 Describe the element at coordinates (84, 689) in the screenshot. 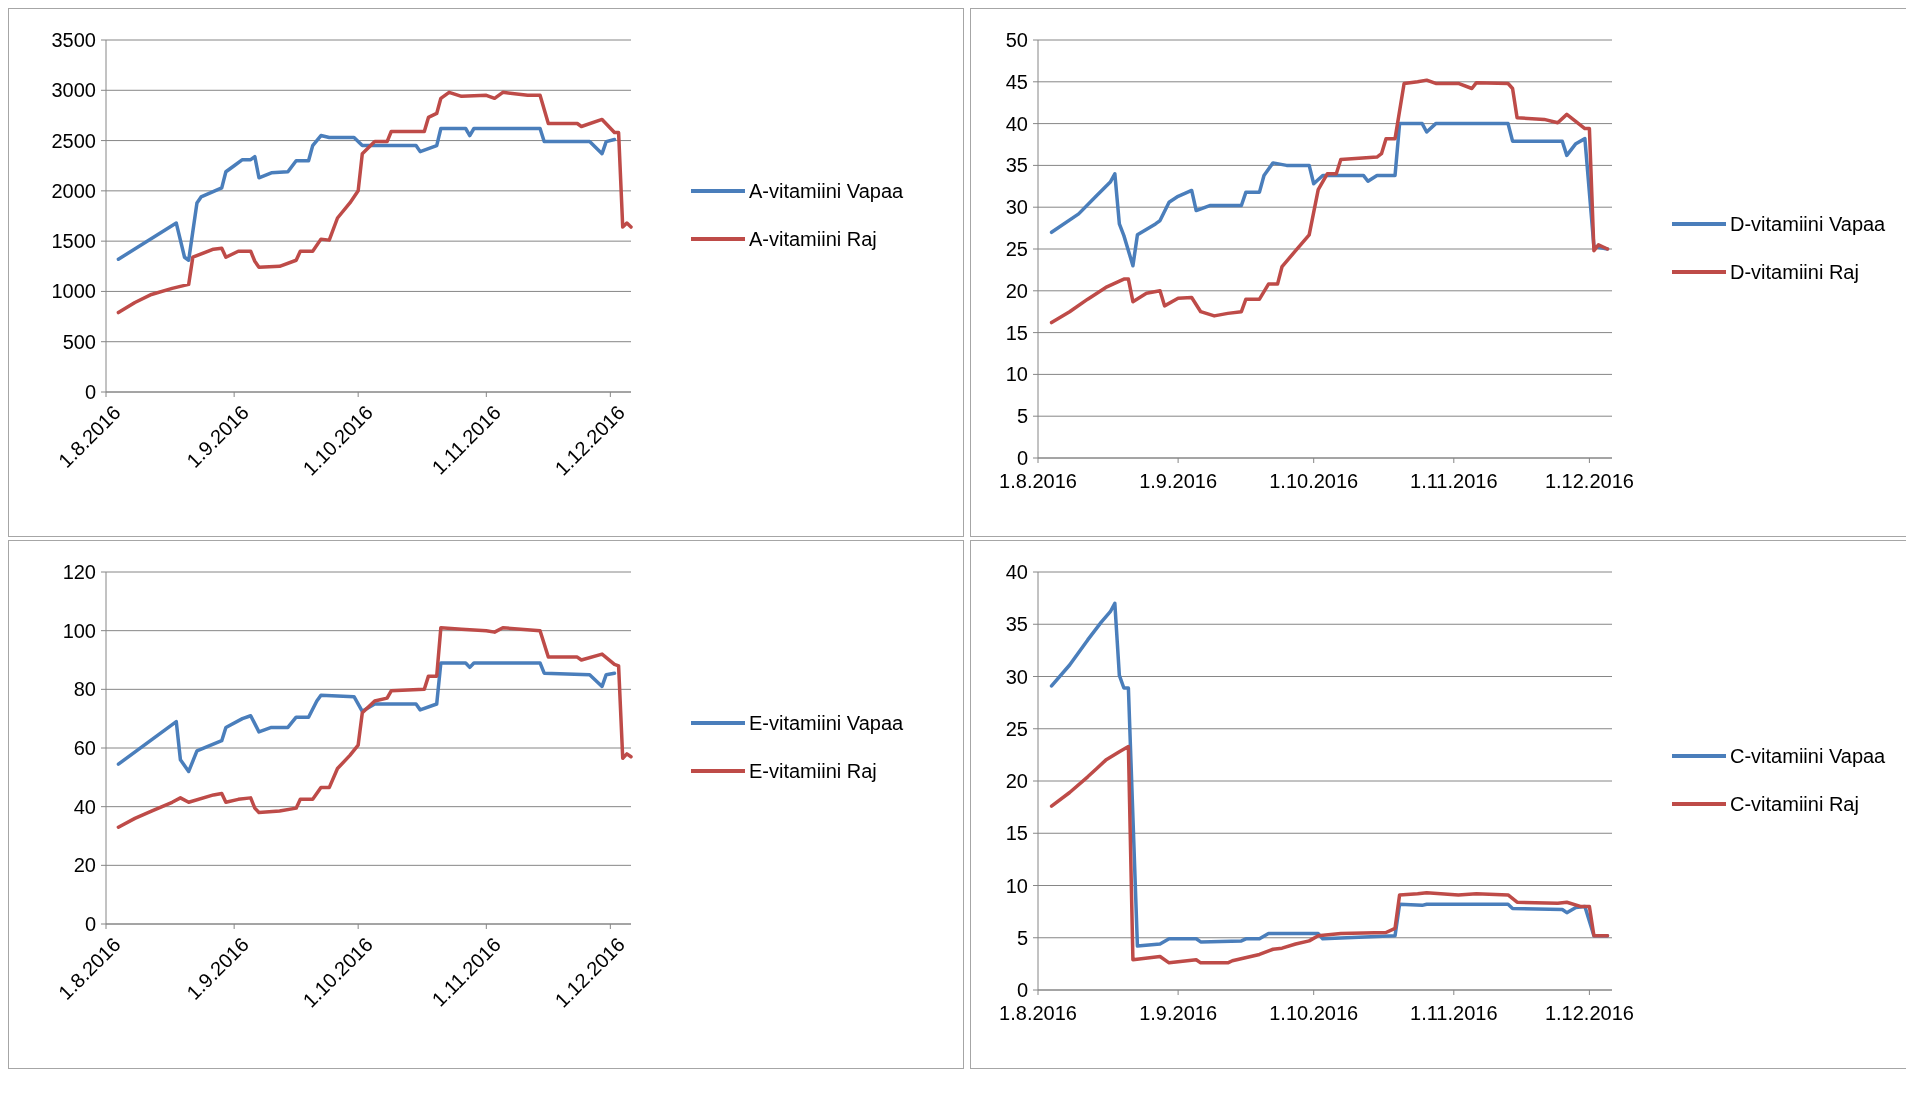

I see `y-tick-label: 80` at that location.